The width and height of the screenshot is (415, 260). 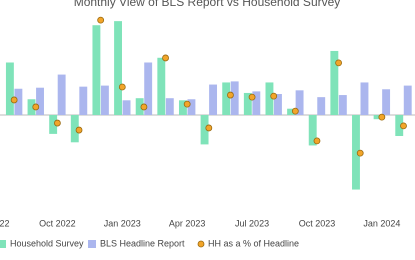 I want to click on legend-label: Household Survey, so click(x=47, y=243).